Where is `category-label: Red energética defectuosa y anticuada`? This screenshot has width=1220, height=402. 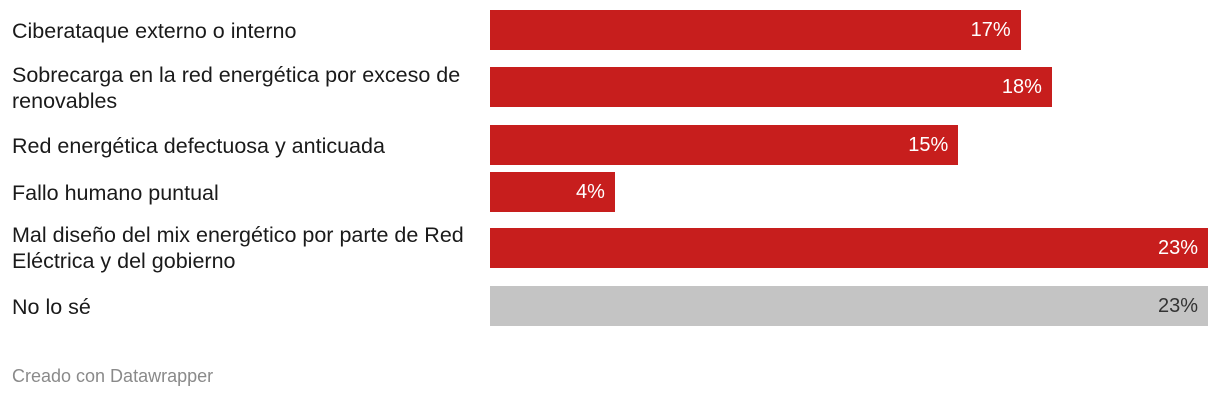
category-label: Red energética defectuosa y anticuada is located at coordinates (198, 146).